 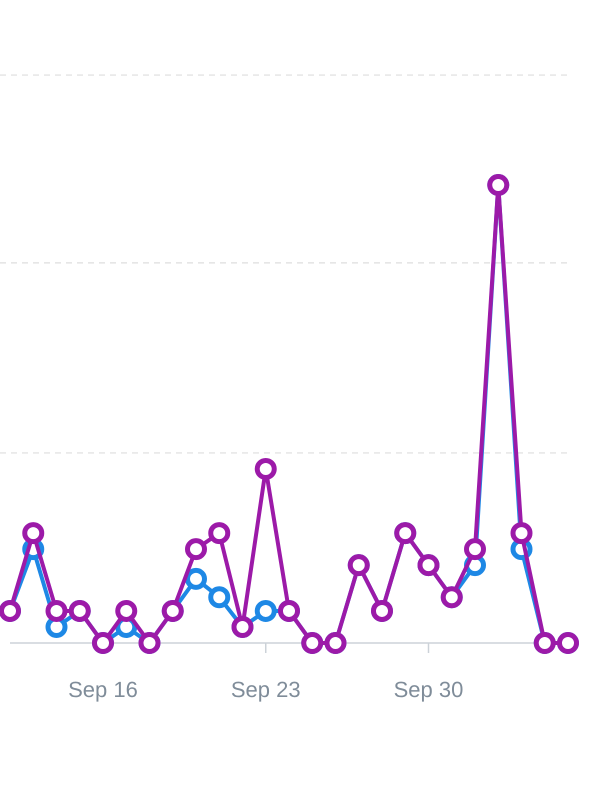 I want to click on x-tick-label: Sep 23, so click(x=265, y=689).